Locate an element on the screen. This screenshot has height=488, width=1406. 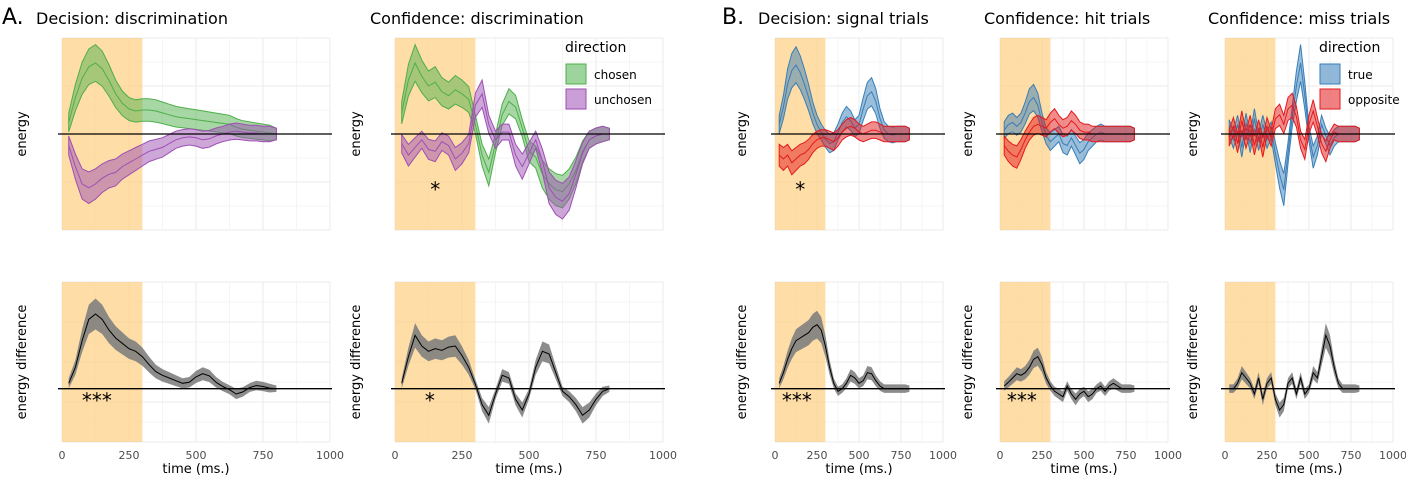
legend-label-opposite: opposite is located at coordinates (1374, 100).